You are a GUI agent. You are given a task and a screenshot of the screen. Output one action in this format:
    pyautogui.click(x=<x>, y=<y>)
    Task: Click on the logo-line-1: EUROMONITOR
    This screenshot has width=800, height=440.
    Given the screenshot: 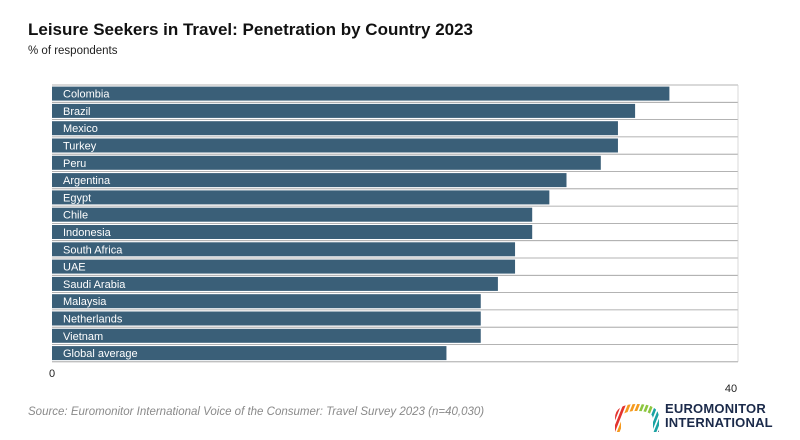 What is the action you would take?
    pyautogui.click(x=715, y=408)
    